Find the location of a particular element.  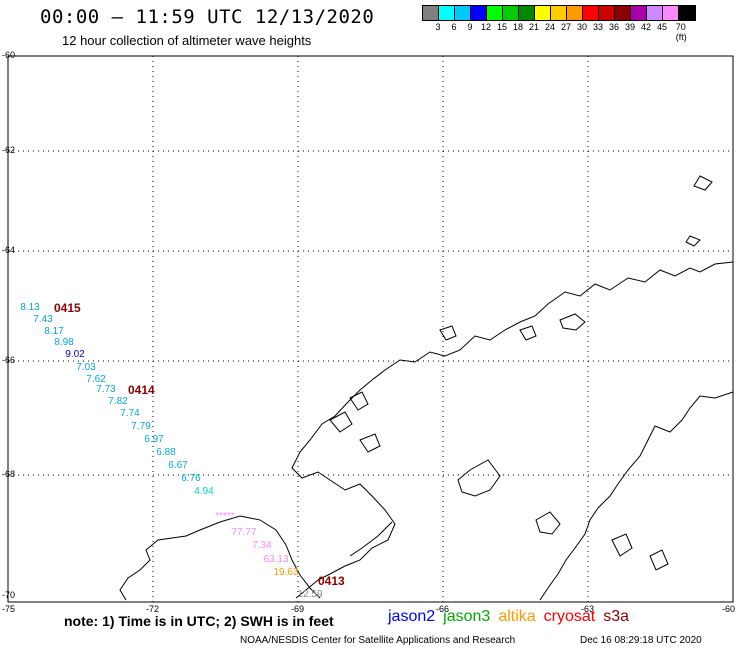

timestamp-text: Dec 16 08:29:18 UTC 2020 is located at coordinates (641, 640).